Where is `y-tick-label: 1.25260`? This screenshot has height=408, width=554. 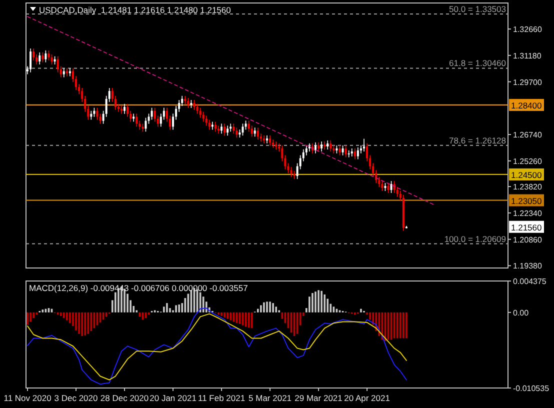
y-tick-label: 1.25260 is located at coordinates (527, 161).